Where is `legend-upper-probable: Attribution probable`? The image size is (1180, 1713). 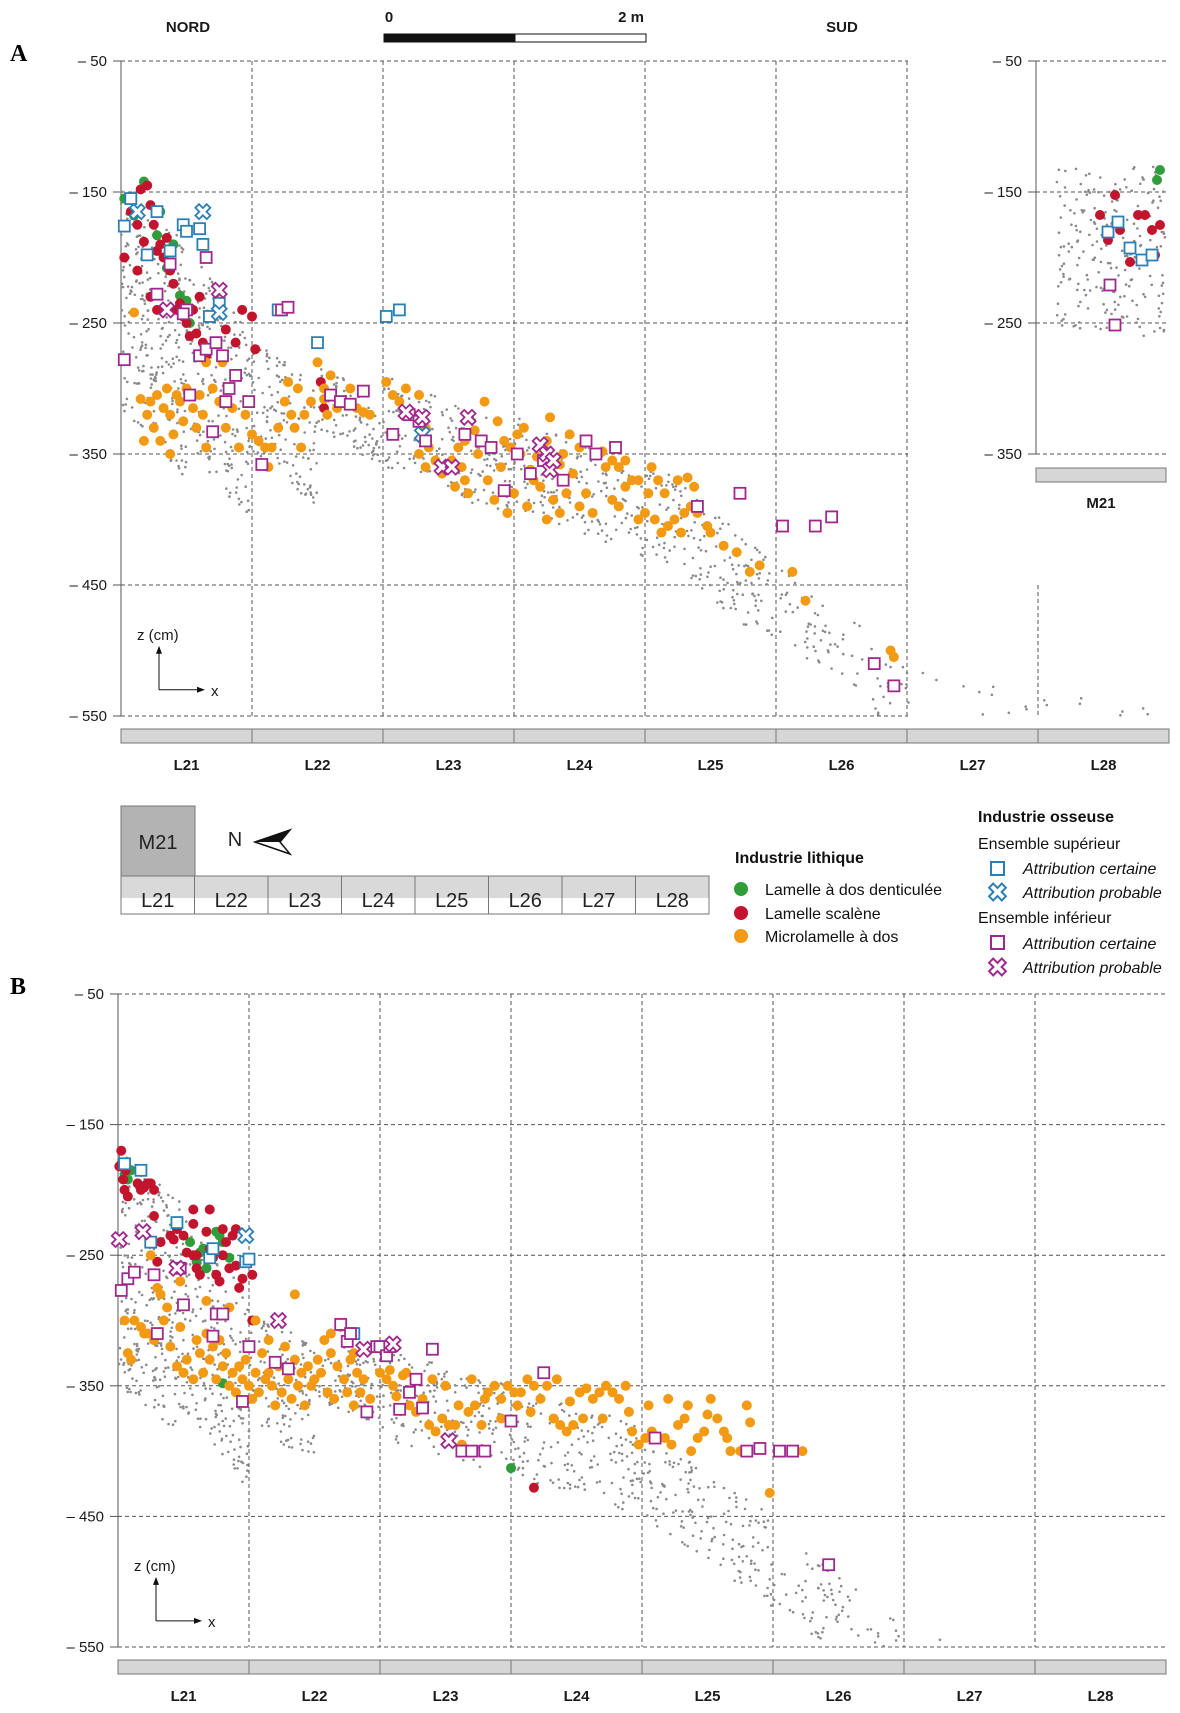
legend-upper-probable: Attribution probable is located at coordinates (1092, 893).